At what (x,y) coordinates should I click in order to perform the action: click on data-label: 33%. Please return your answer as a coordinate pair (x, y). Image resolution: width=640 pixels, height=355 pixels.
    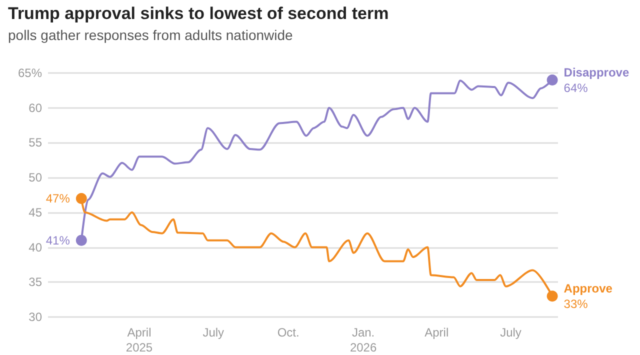
    Looking at the image, I should click on (576, 304).